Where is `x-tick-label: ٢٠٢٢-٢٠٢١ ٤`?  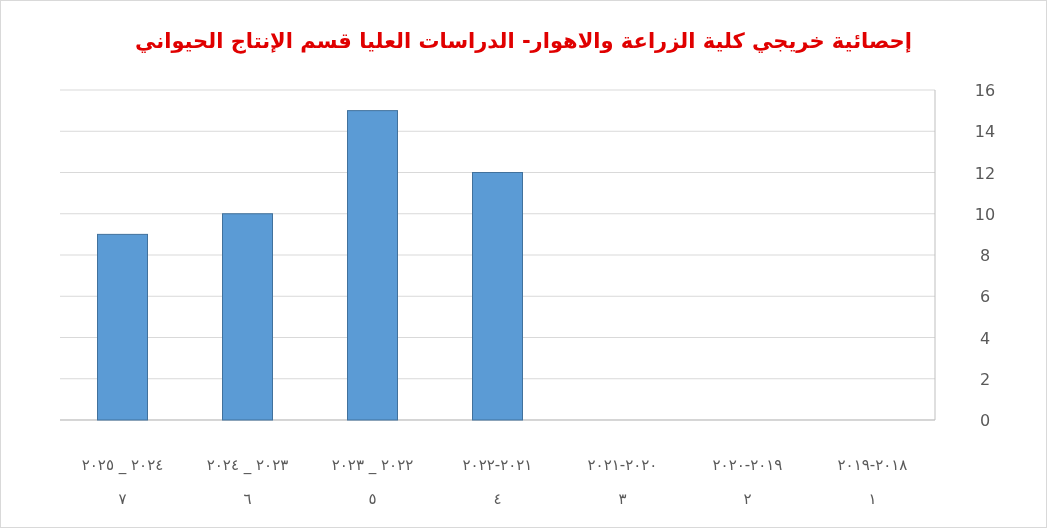
x-tick-label: ٢٠٢٢-٢٠٢١ ٤ is located at coordinates (497, 482).